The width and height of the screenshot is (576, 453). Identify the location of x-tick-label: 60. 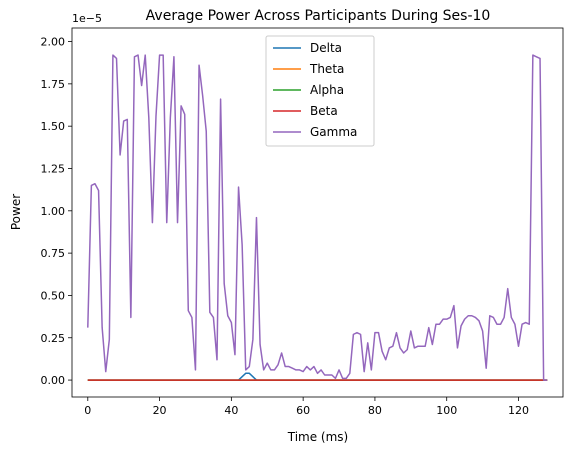
(303, 410).